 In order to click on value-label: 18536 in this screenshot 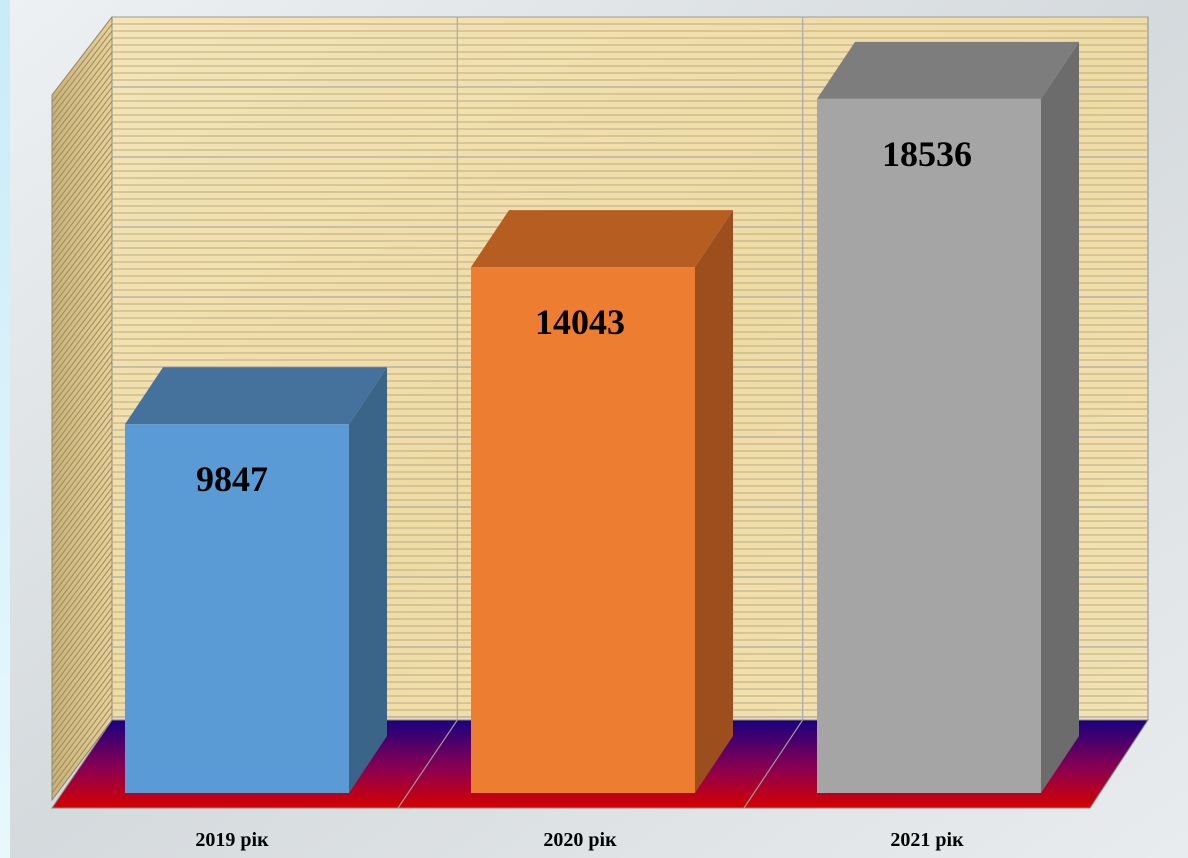, I will do `click(927, 154)`.